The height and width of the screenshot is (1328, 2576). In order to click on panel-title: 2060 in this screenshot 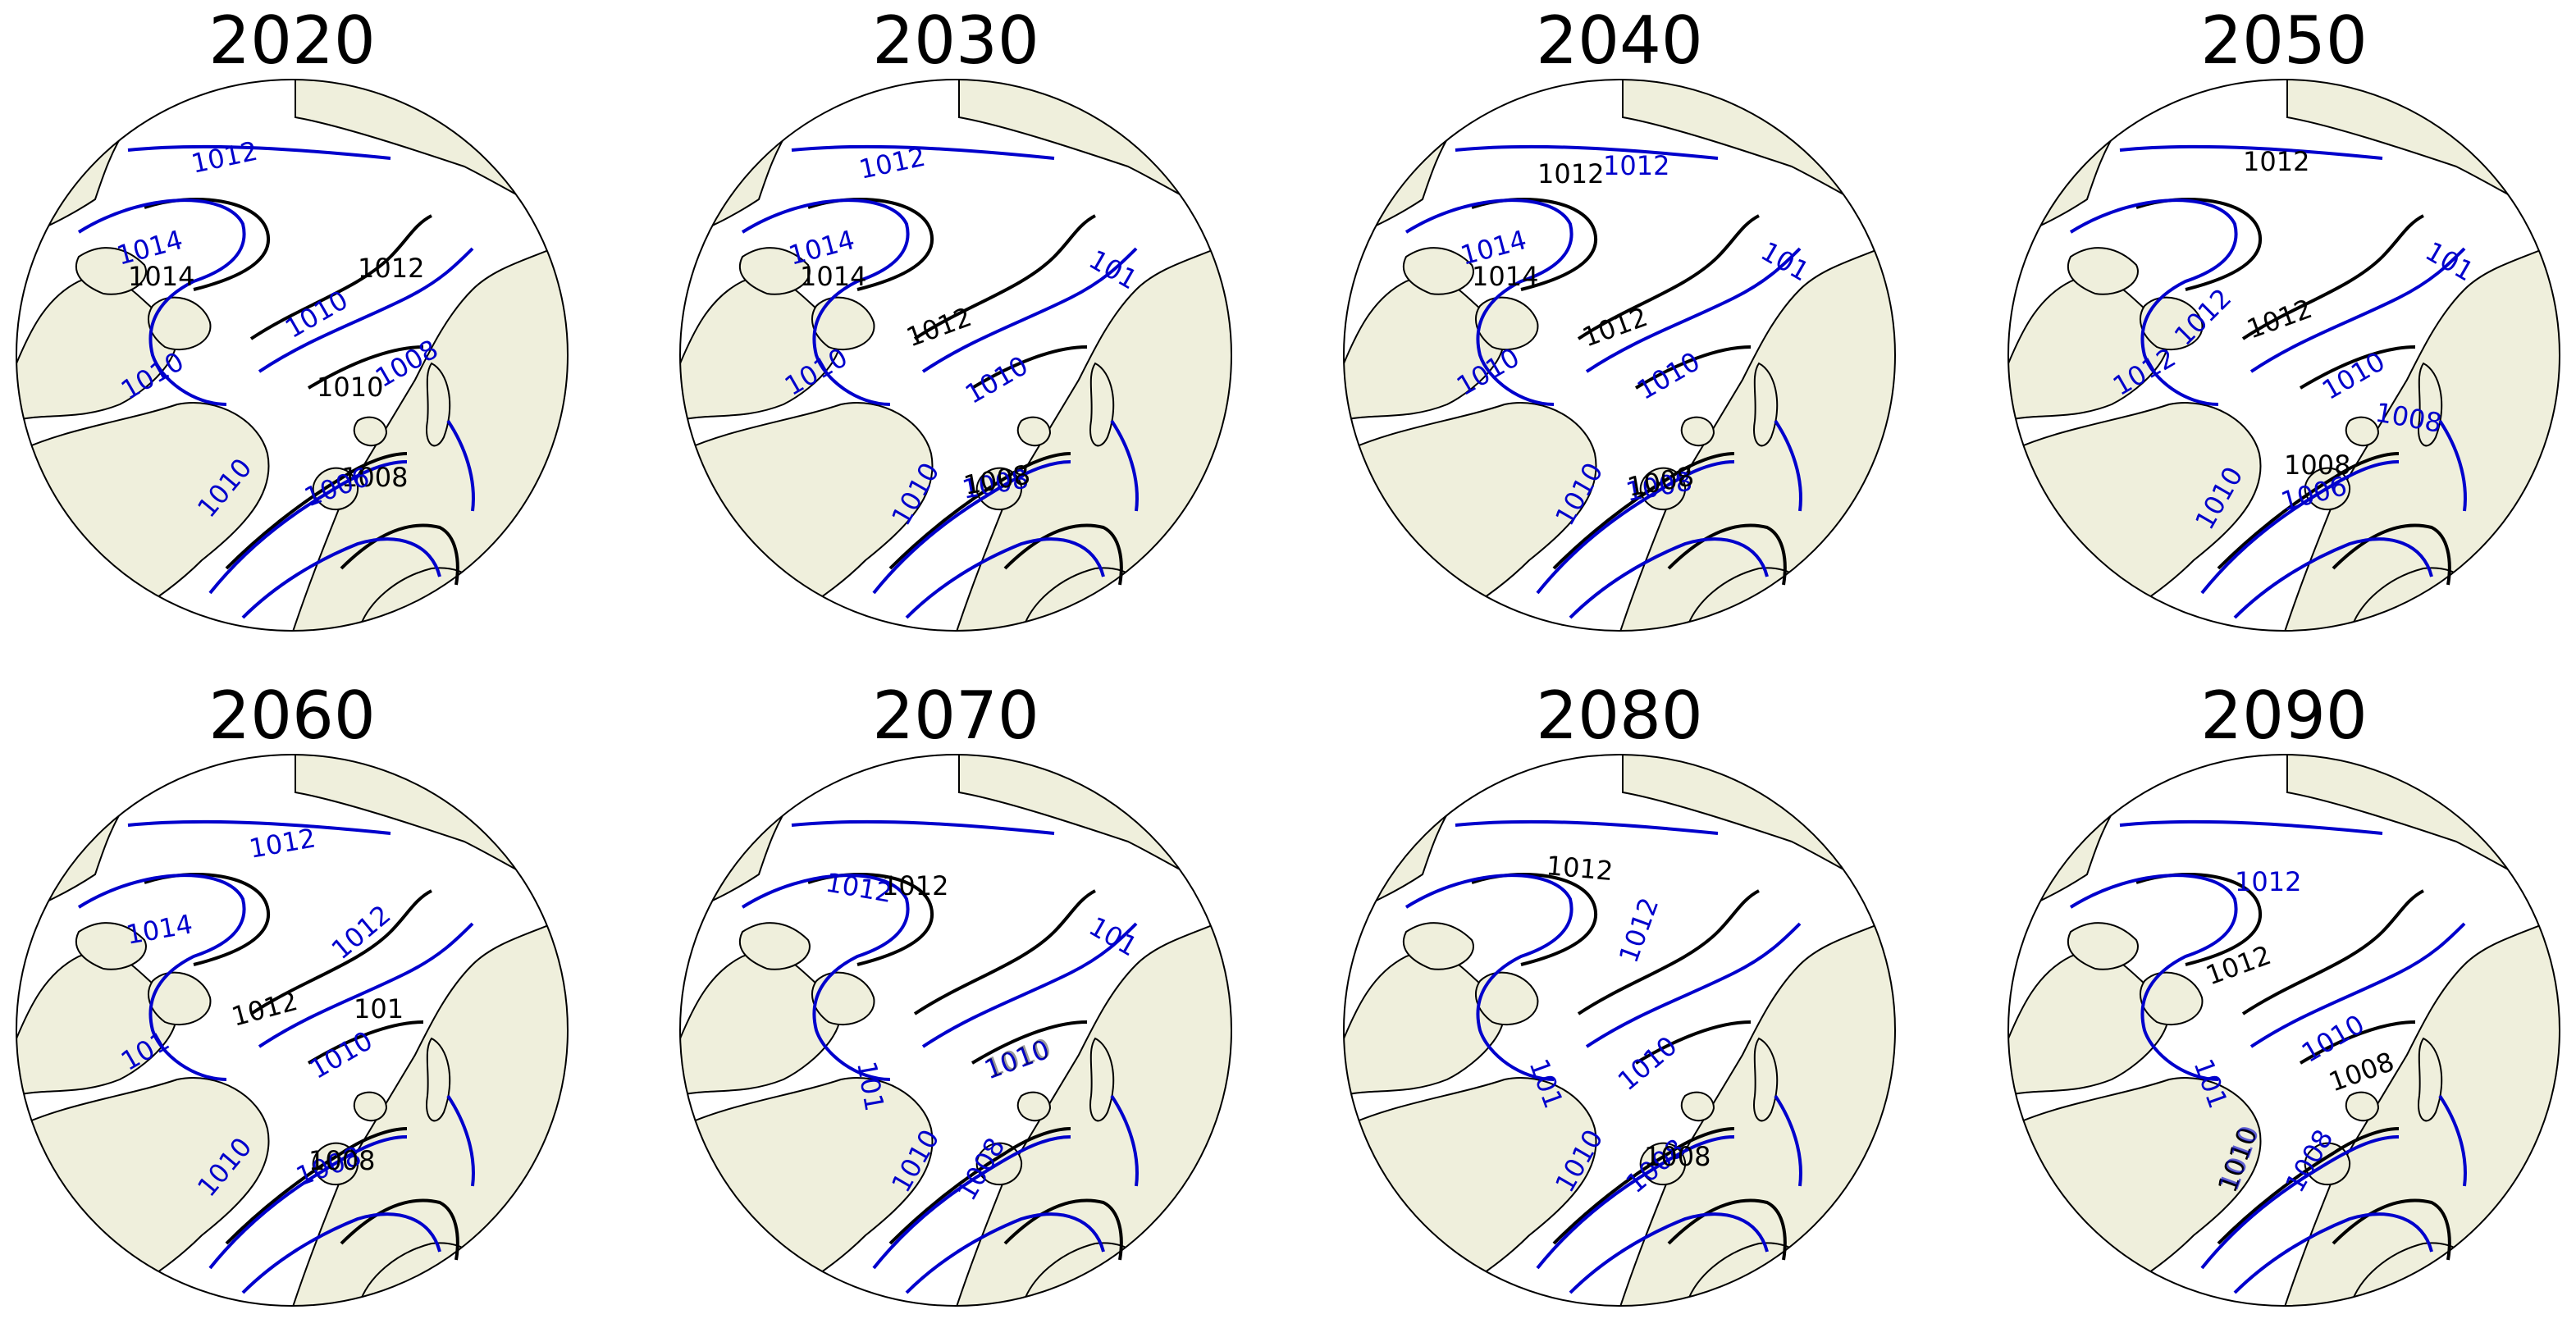, I will do `click(292, 716)`.